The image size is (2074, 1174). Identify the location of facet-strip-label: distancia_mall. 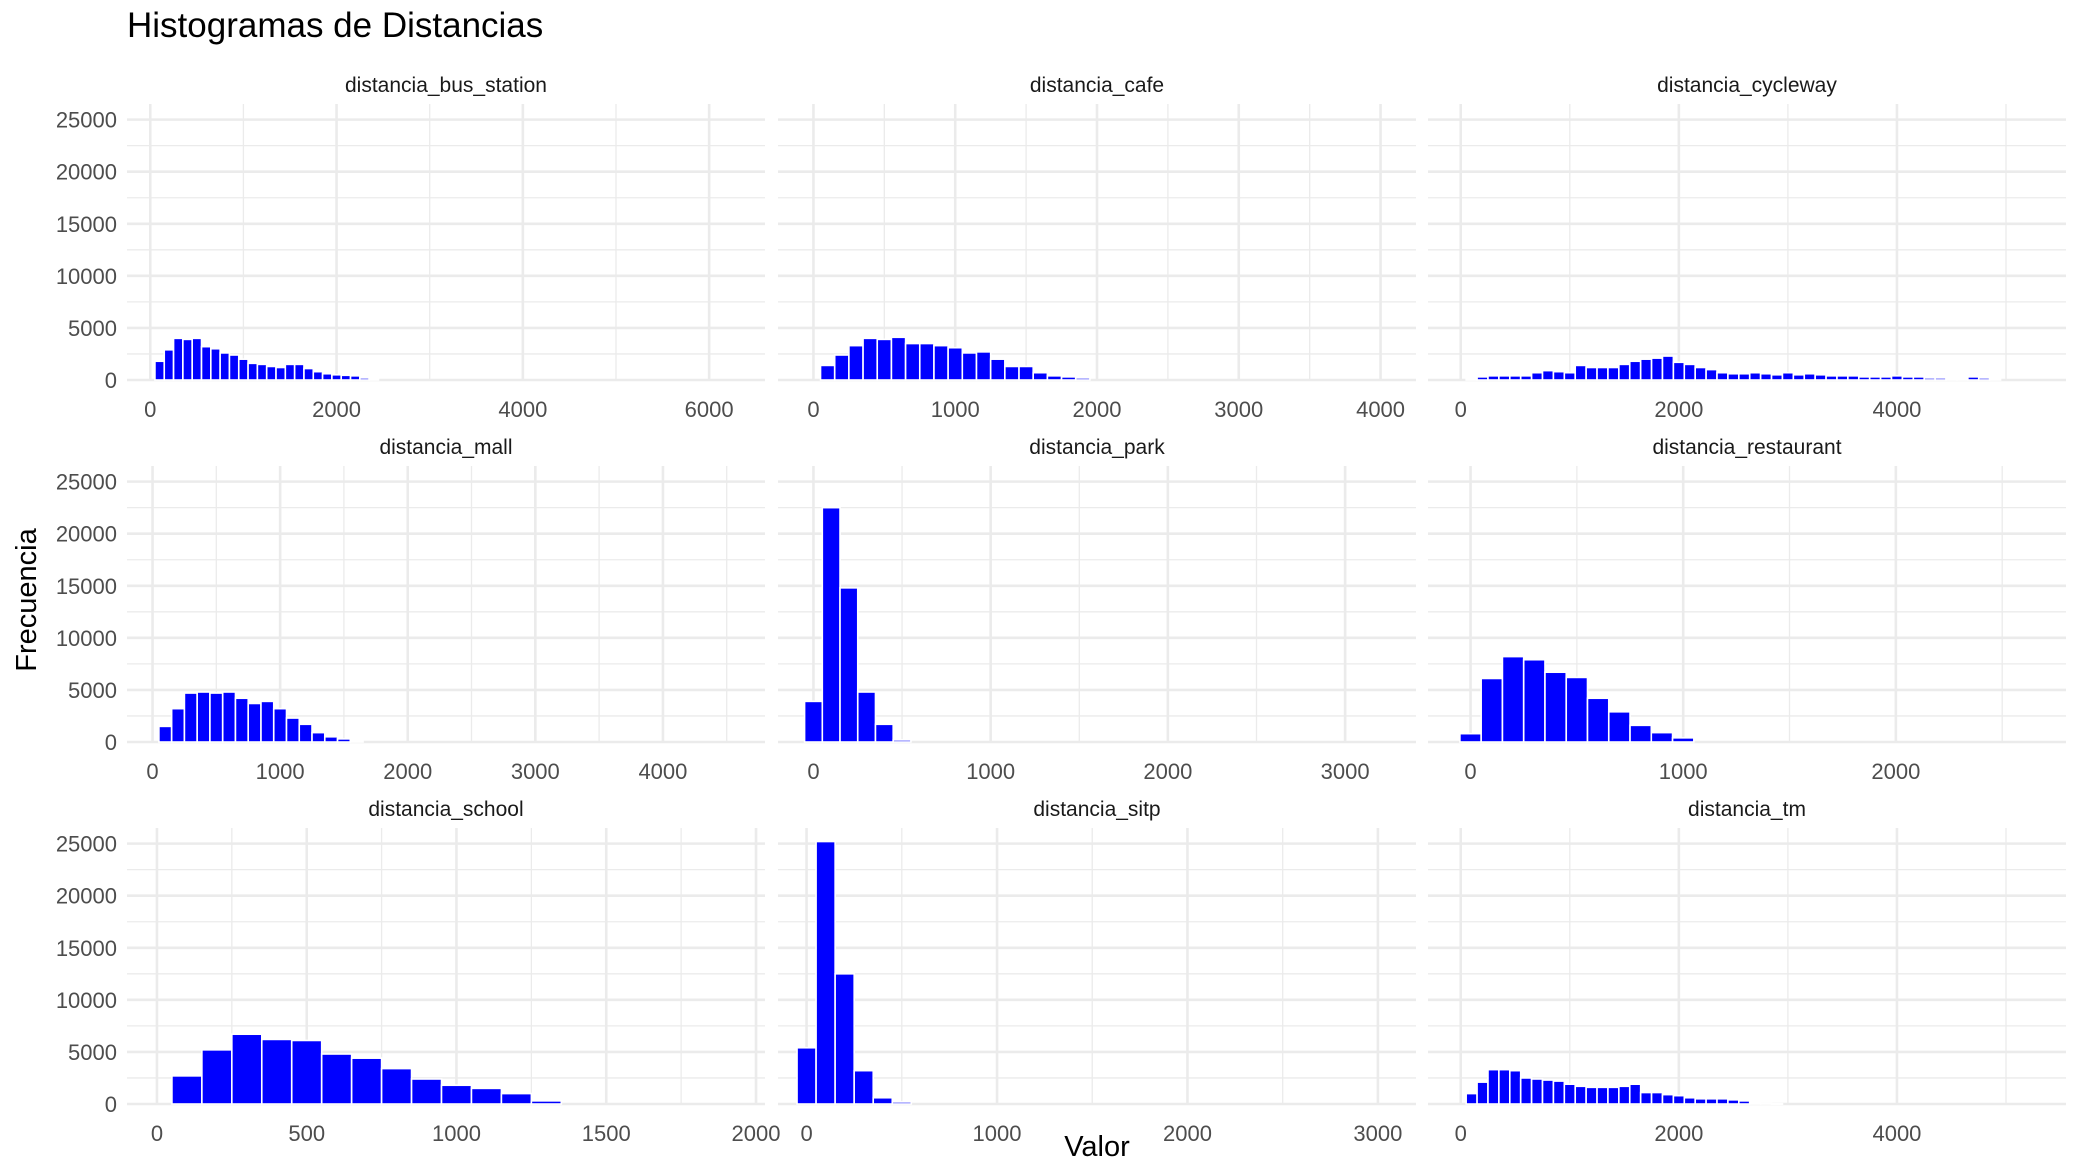
(445, 447).